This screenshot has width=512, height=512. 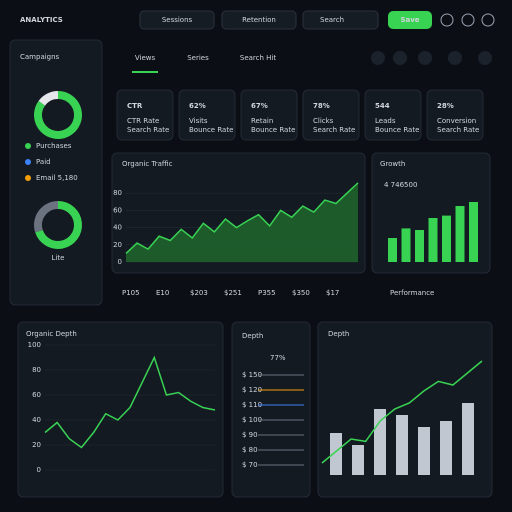 I want to click on nav-tab: Search Hit, so click(x=258, y=58).